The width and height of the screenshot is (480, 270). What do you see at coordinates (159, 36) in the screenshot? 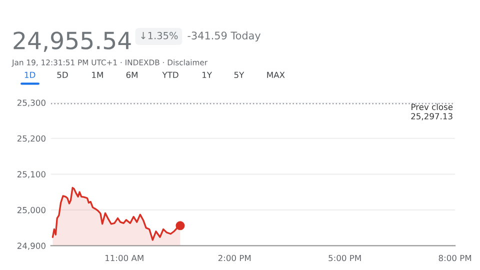
I see `text: ↓1.35%` at bounding box center [159, 36].